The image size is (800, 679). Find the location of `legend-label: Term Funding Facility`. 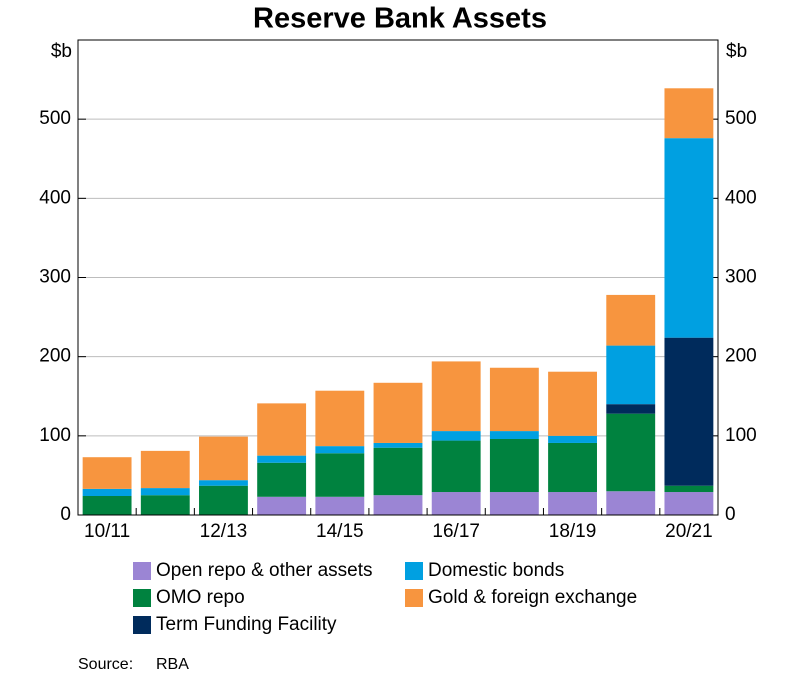

legend-label: Term Funding Facility is located at coordinates (246, 624).